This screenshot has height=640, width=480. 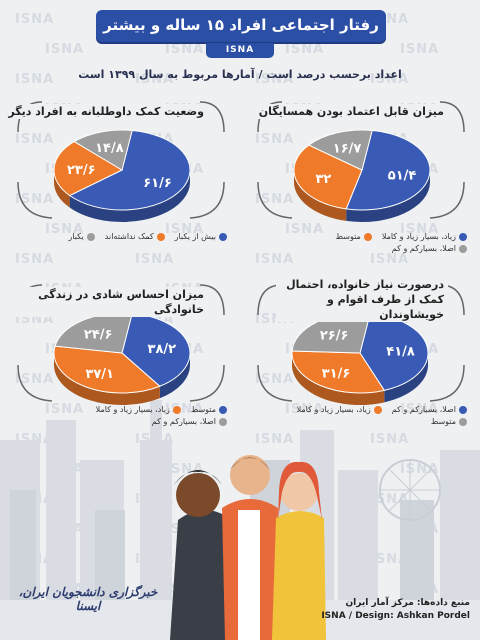 I want to click on pie-slice-value-label: ۳۸/۲, so click(x=162, y=349).